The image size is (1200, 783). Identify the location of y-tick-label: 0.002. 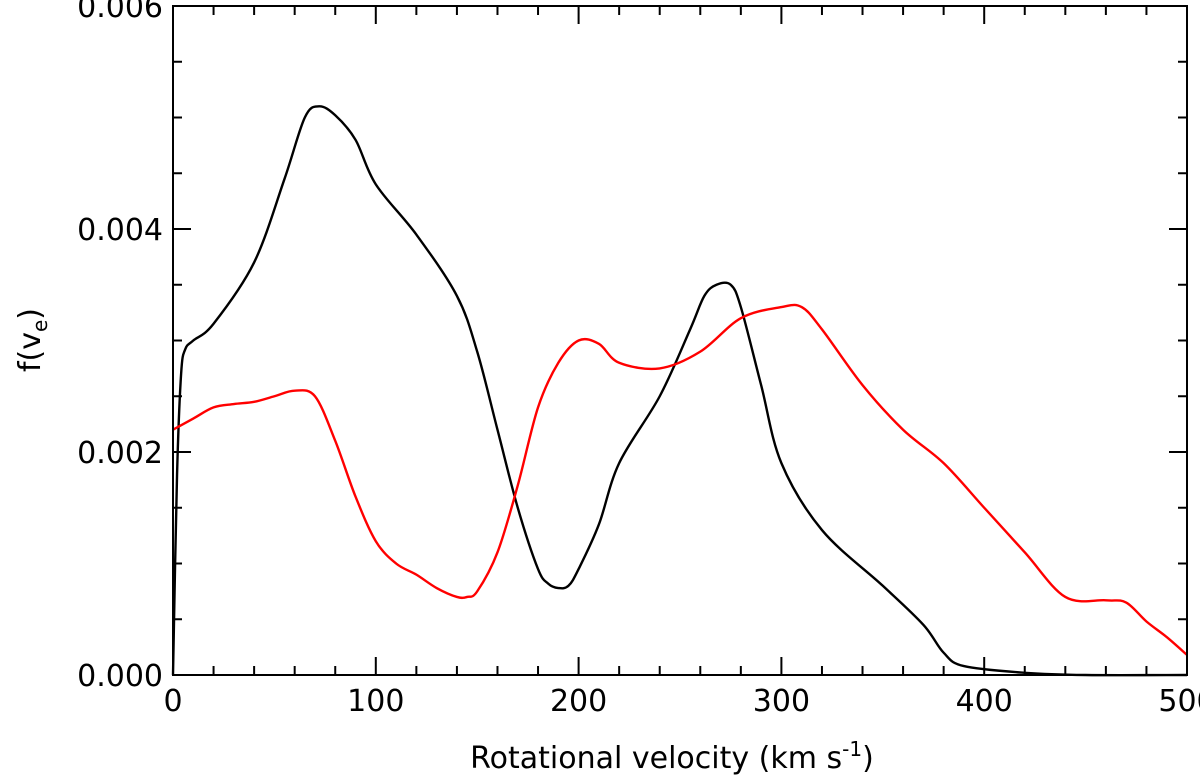
(120, 453).